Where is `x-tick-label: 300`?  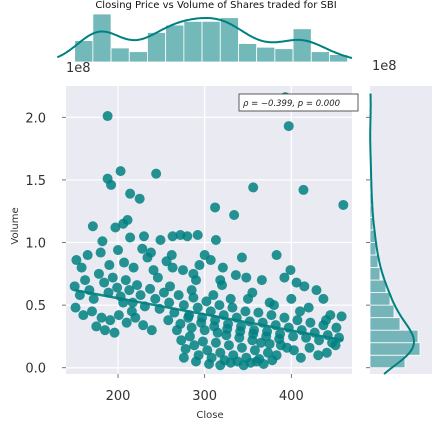 x-tick-label: 300 is located at coordinates (204, 396).